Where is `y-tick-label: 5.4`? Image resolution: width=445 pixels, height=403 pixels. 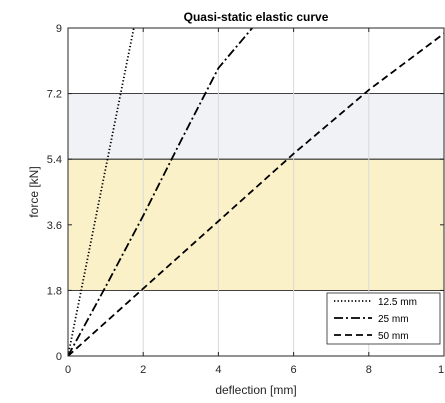
y-tick-label: 5.4 is located at coordinates (54, 160).